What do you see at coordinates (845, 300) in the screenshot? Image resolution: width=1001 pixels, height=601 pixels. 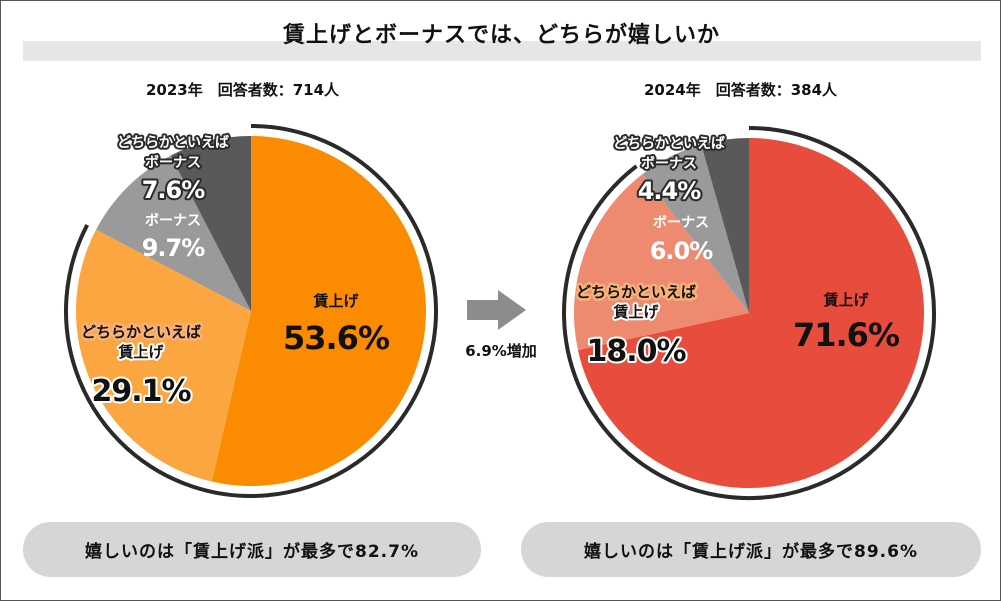 I see `slice-label-2024-wage-increase-name: 賃上げ` at bounding box center [845, 300].